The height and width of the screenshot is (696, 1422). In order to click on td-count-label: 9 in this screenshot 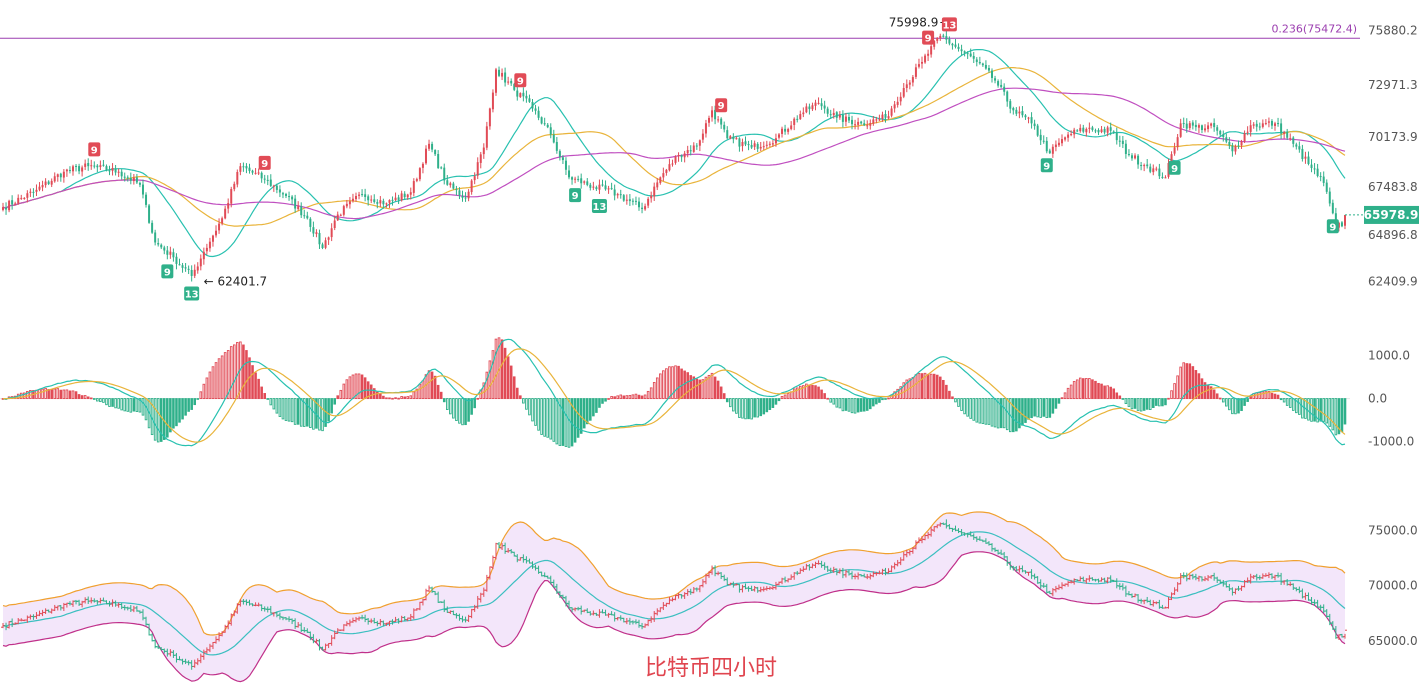, I will do `click(1174, 169)`.